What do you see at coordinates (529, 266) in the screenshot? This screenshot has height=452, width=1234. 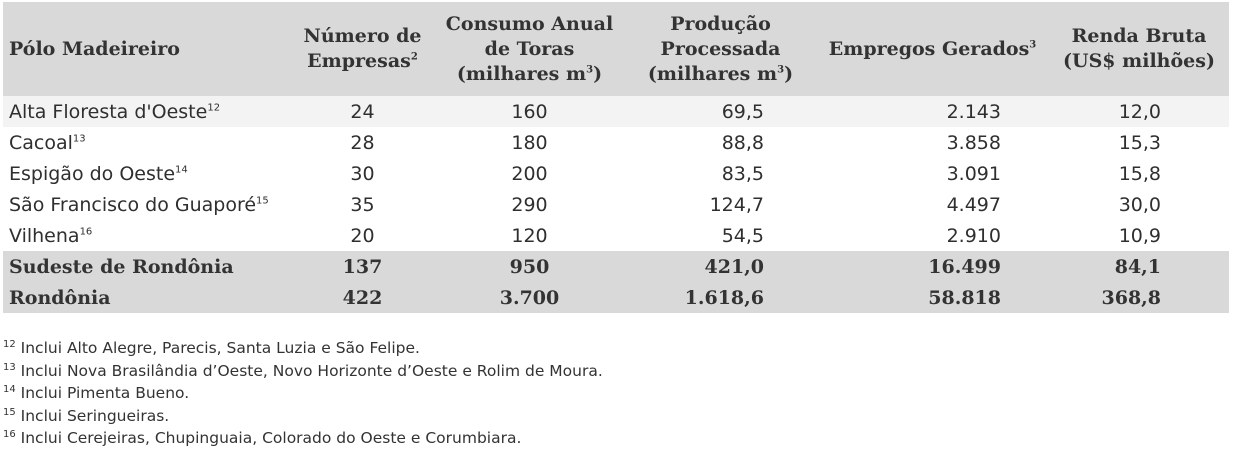 I see `cell-consumo: 950` at bounding box center [529, 266].